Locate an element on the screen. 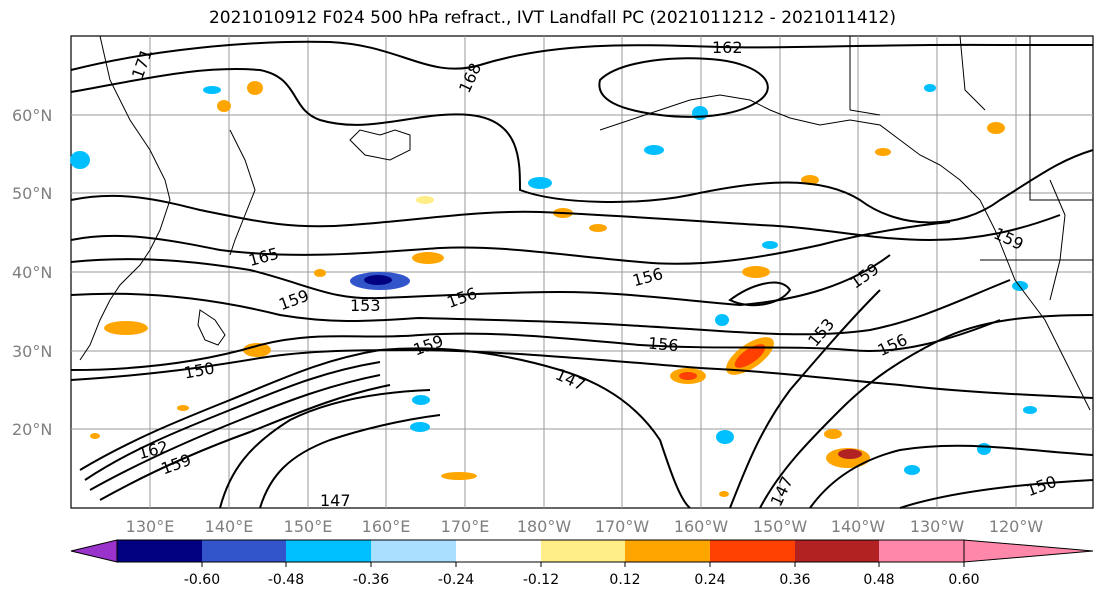  lat-label: 40°N is located at coordinates (32, 272).